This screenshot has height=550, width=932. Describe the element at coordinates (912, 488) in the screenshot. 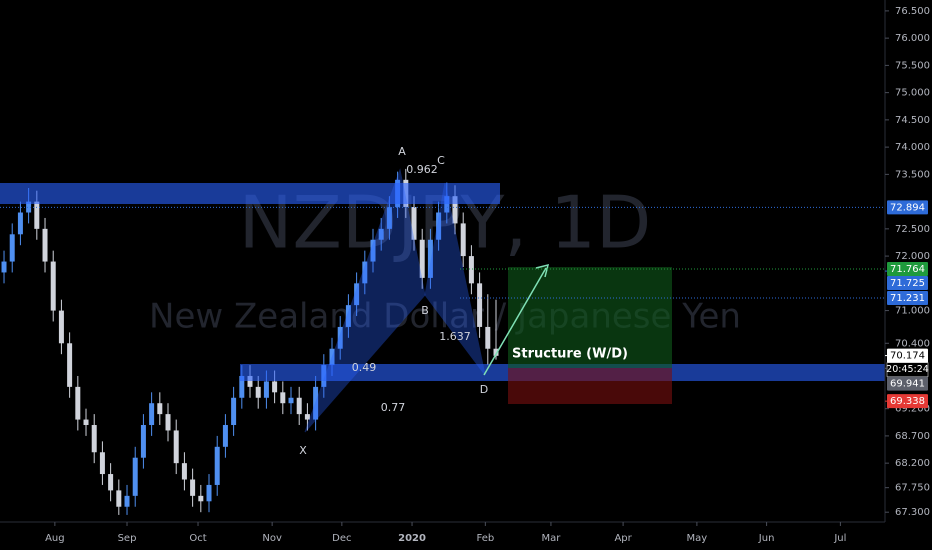

I see `y-tick-label: 67.750` at that location.